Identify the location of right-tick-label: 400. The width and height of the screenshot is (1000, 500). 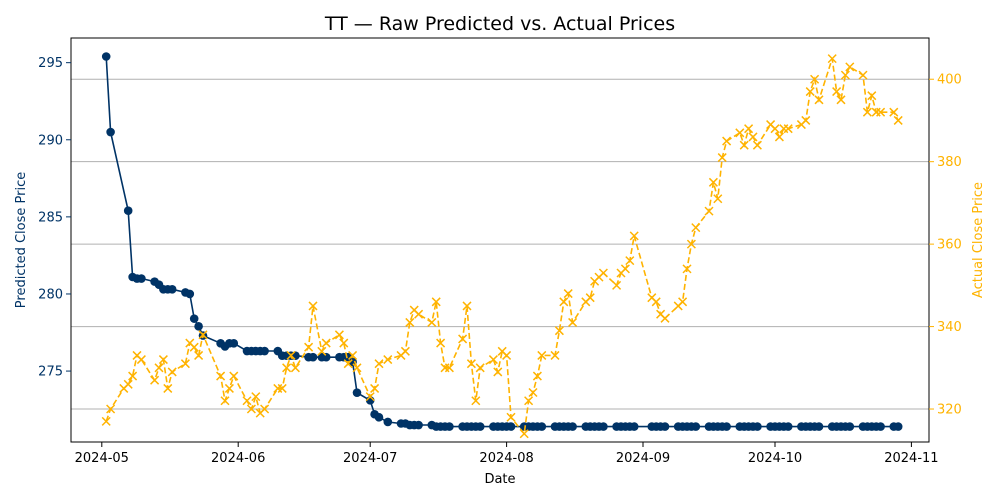
(949, 80).